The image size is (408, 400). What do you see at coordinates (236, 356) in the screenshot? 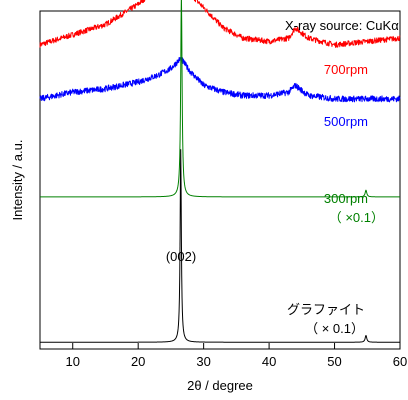
I see `x-axis-ticks: 10 20 30 40 50 60` at bounding box center [236, 356].